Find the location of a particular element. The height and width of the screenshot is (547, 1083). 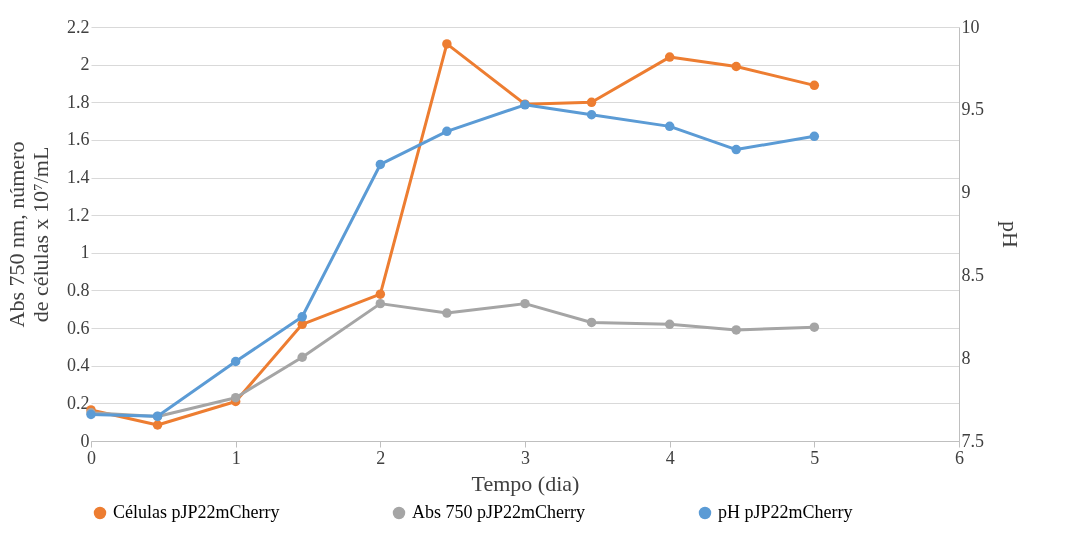

x-tick-label: 2 is located at coordinates (381, 457).